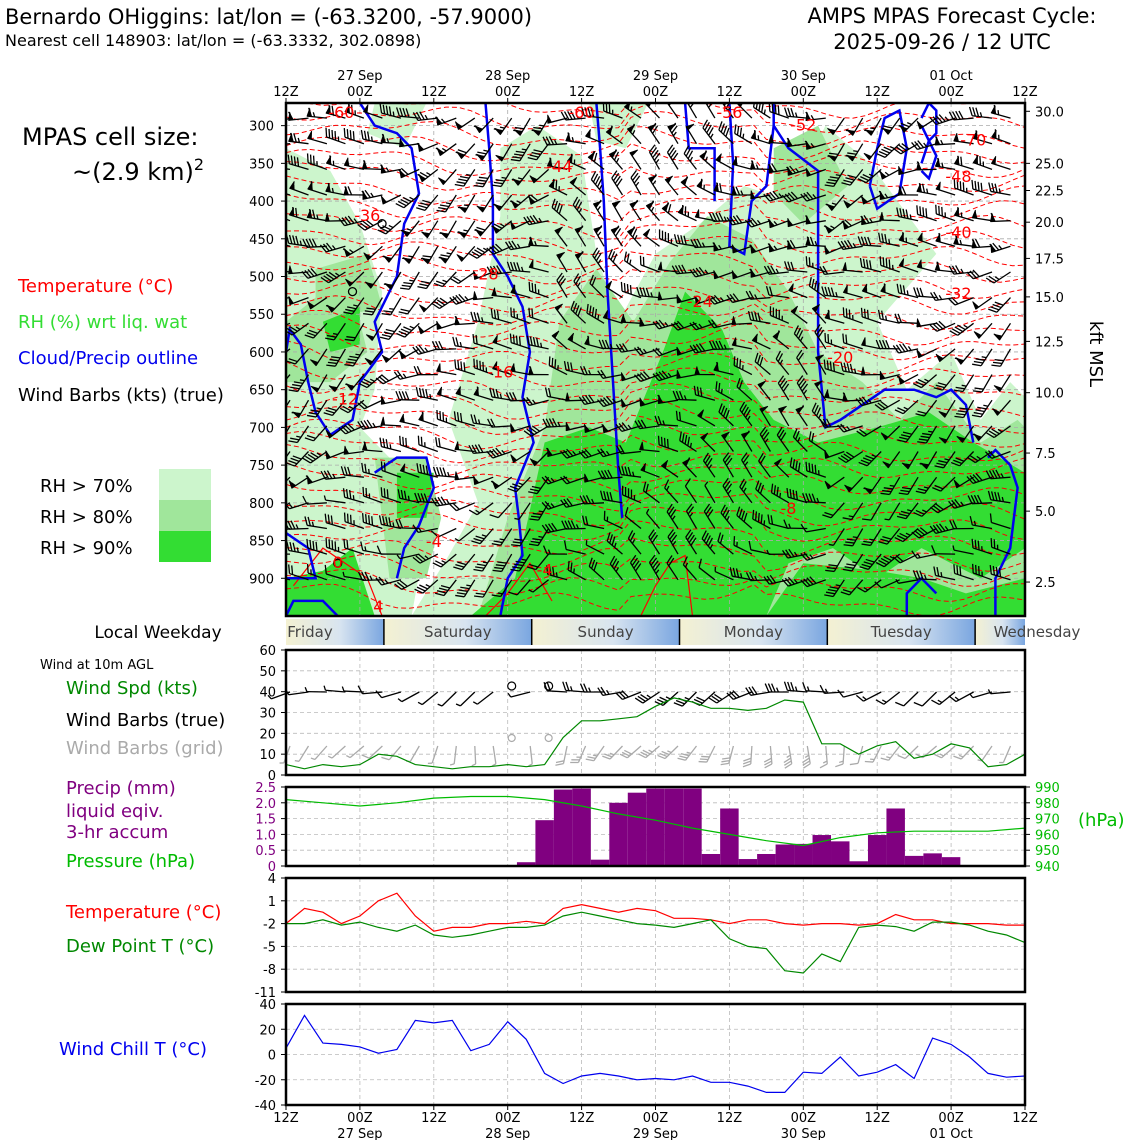 The width and height of the screenshot is (1140, 1140). I want to click on temperature-contour-label: -70, so click(973, 140).